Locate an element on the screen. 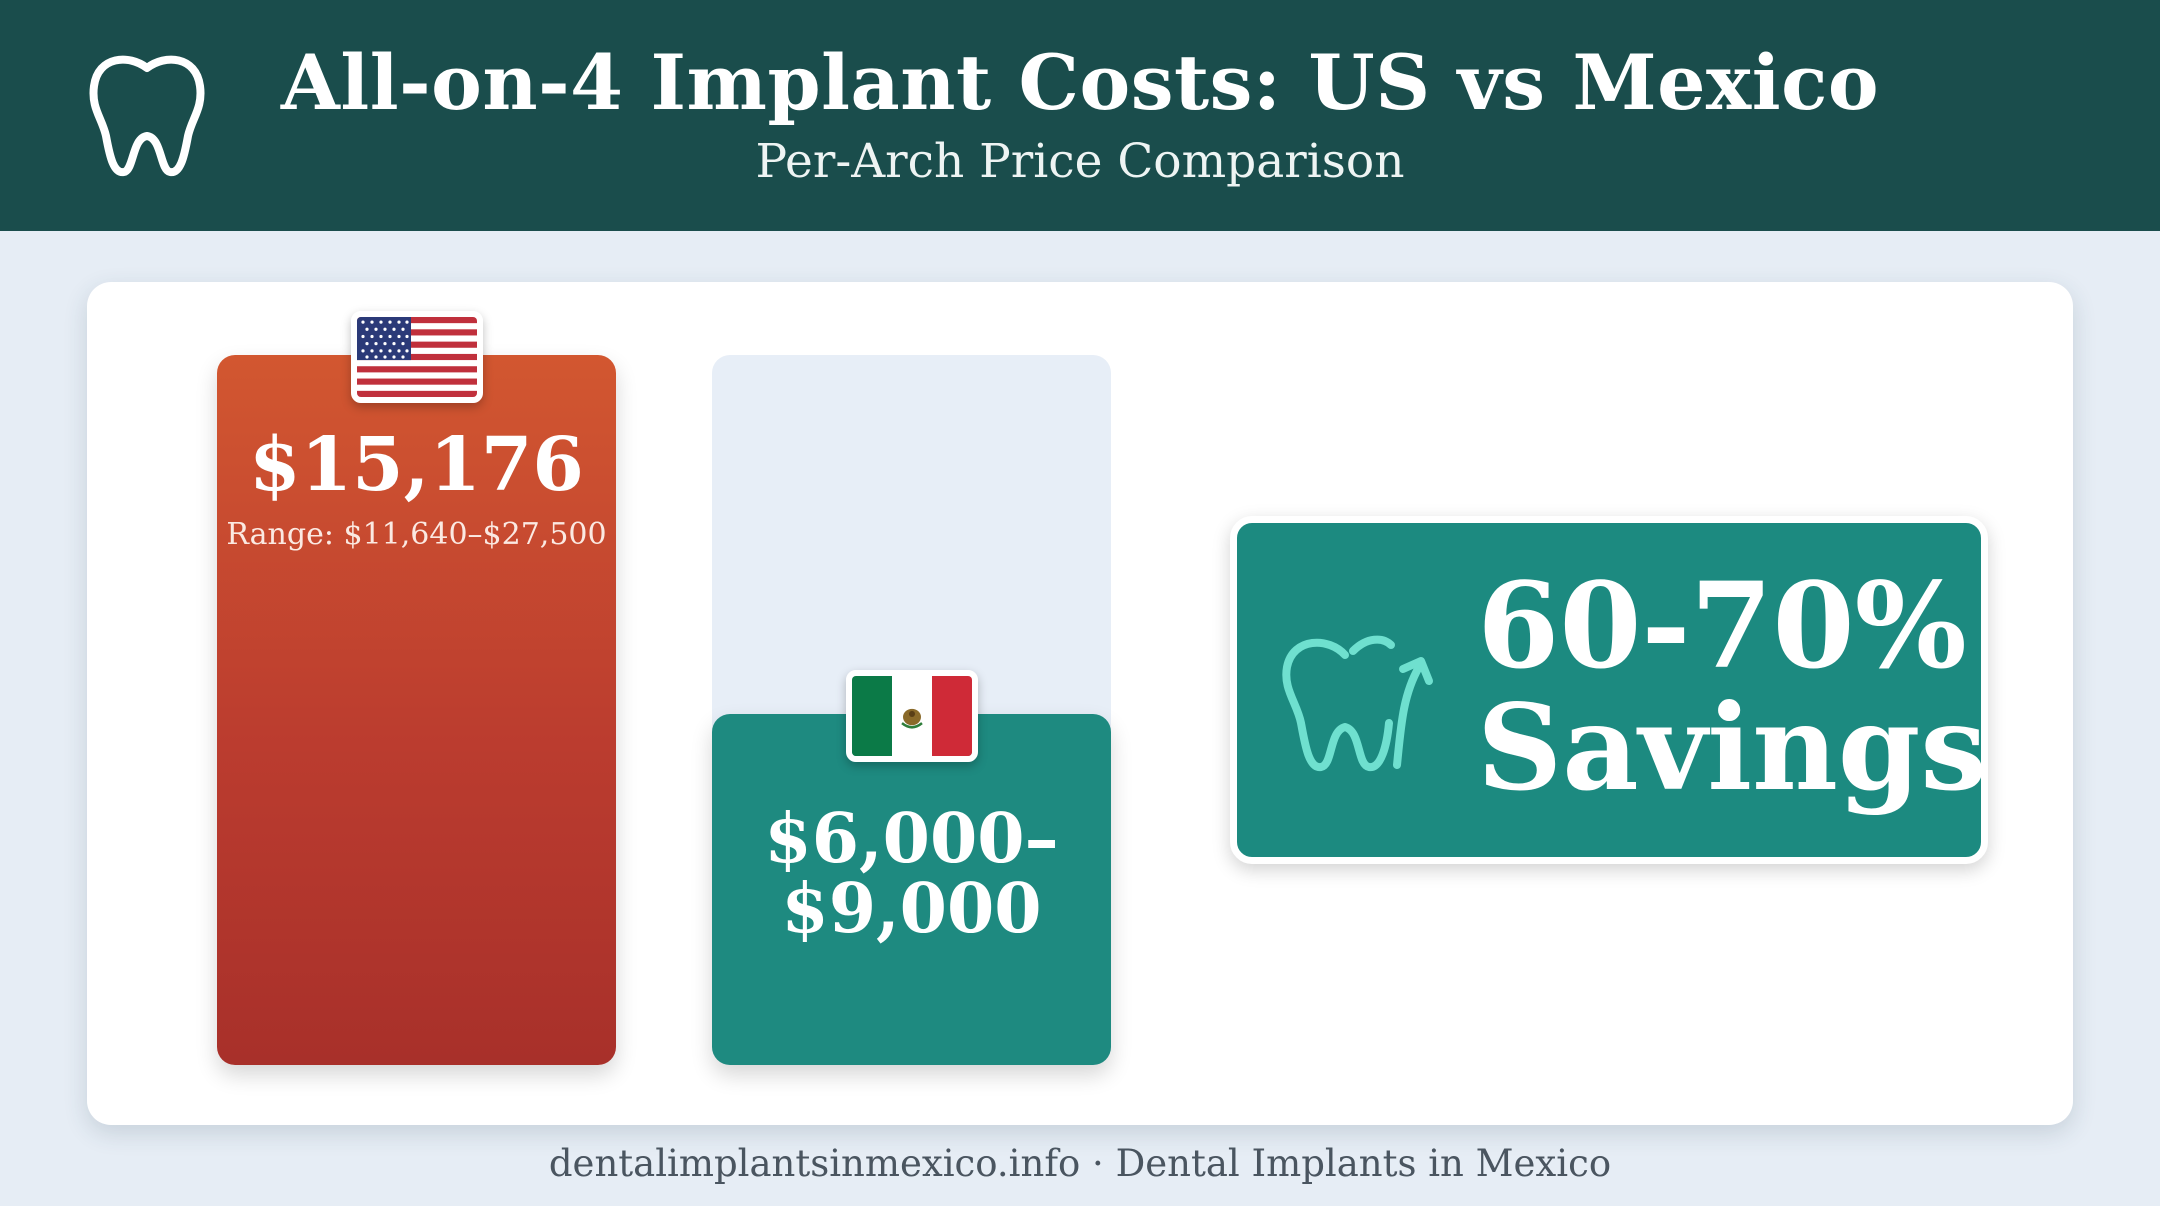 The height and width of the screenshot is (1206, 2160). tooth-arrow-up-icon is located at coordinates (1357, 703).